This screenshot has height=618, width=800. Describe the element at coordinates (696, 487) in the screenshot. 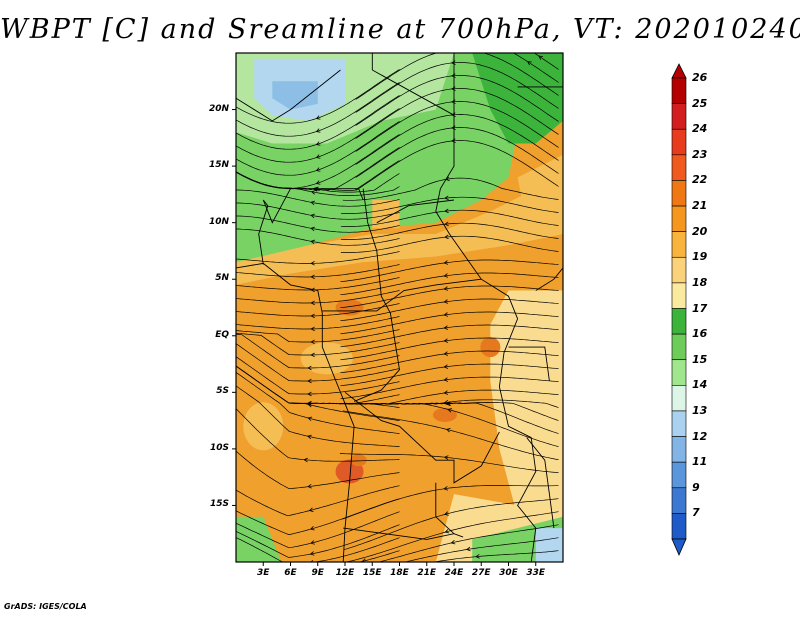

I see `colorbar-level-label: 9` at that location.